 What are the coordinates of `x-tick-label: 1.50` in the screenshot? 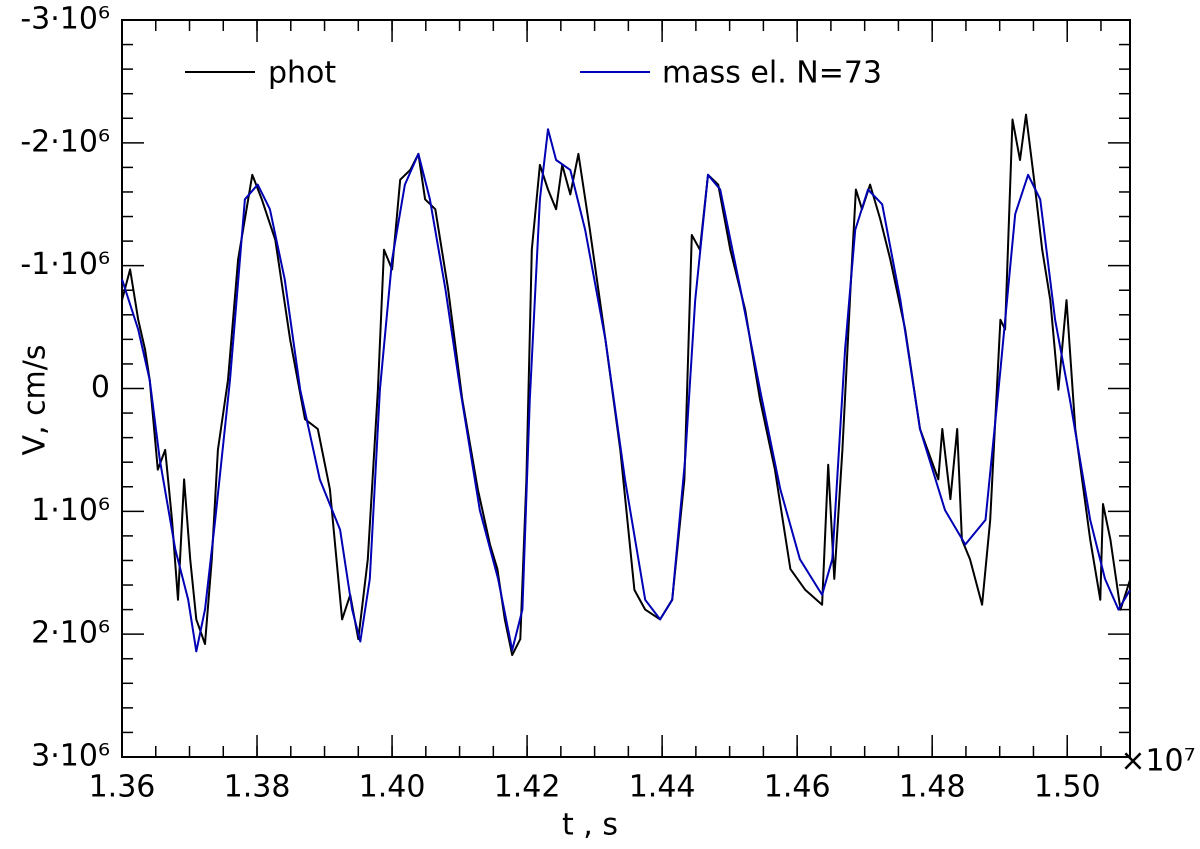 It's located at (1067, 787).